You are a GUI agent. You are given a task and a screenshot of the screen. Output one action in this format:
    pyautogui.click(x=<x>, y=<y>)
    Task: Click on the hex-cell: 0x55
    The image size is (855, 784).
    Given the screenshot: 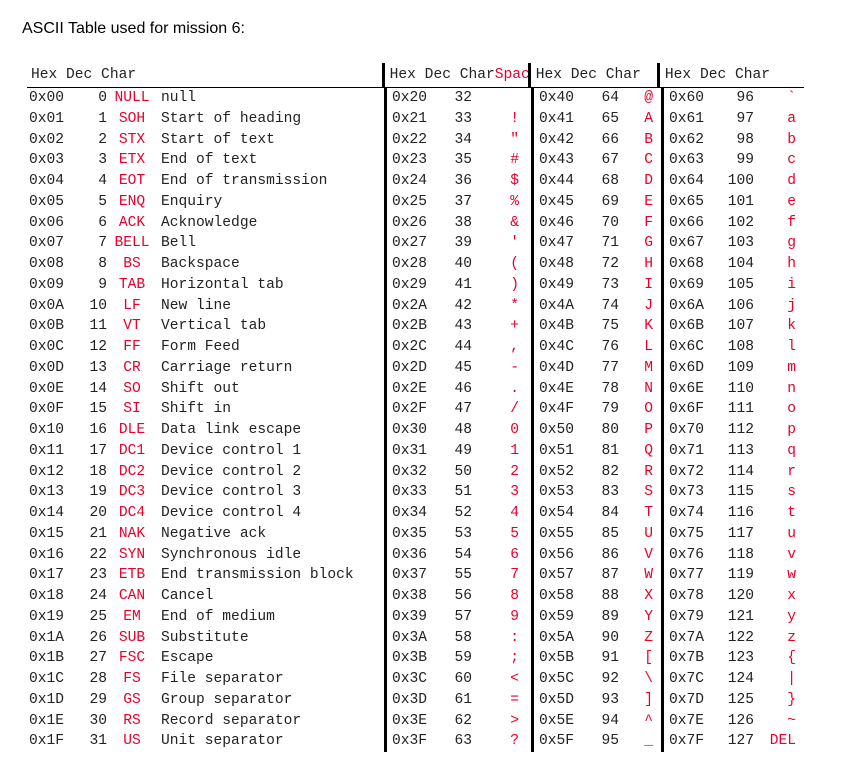 What is the action you would take?
    pyautogui.click(x=557, y=533)
    